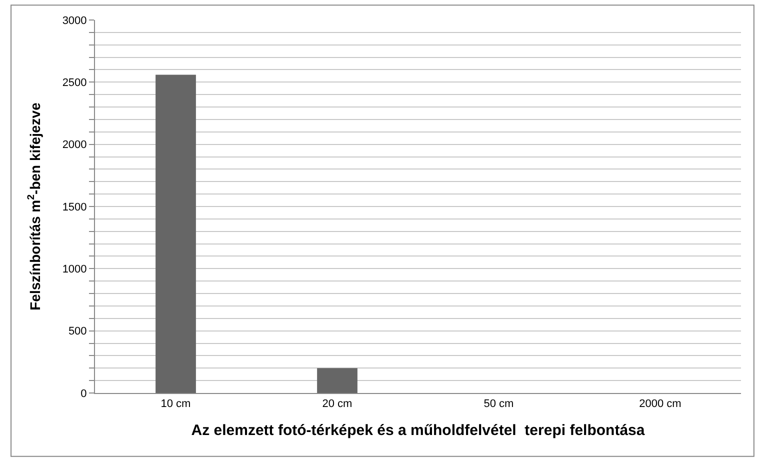 The height and width of the screenshot is (468, 759). Describe the element at coordinates (175, 404) in the screenshot. I see `x-tick-label: 10 cm` at that location.